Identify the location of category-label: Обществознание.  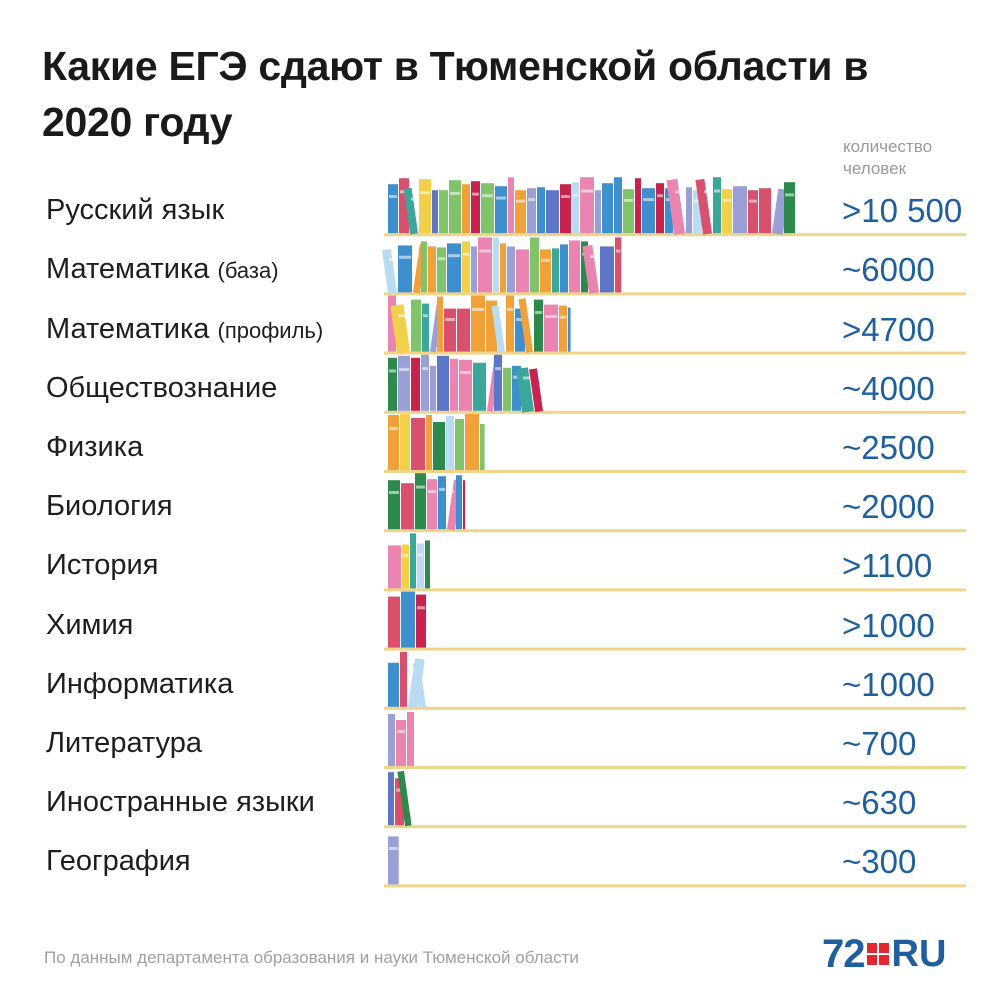
(216, 388).